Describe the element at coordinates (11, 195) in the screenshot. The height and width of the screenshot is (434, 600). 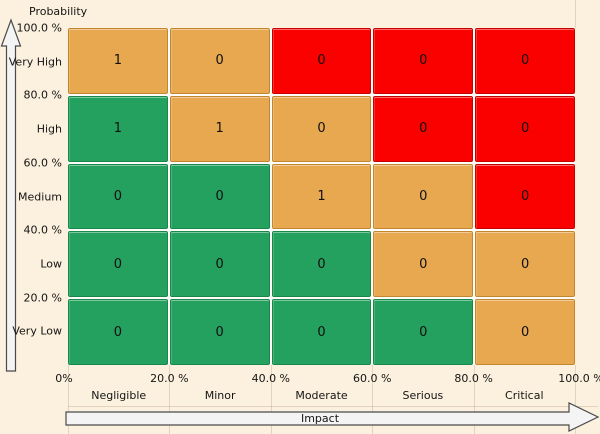
I see `probability-axis-arrow-icon` at that location.